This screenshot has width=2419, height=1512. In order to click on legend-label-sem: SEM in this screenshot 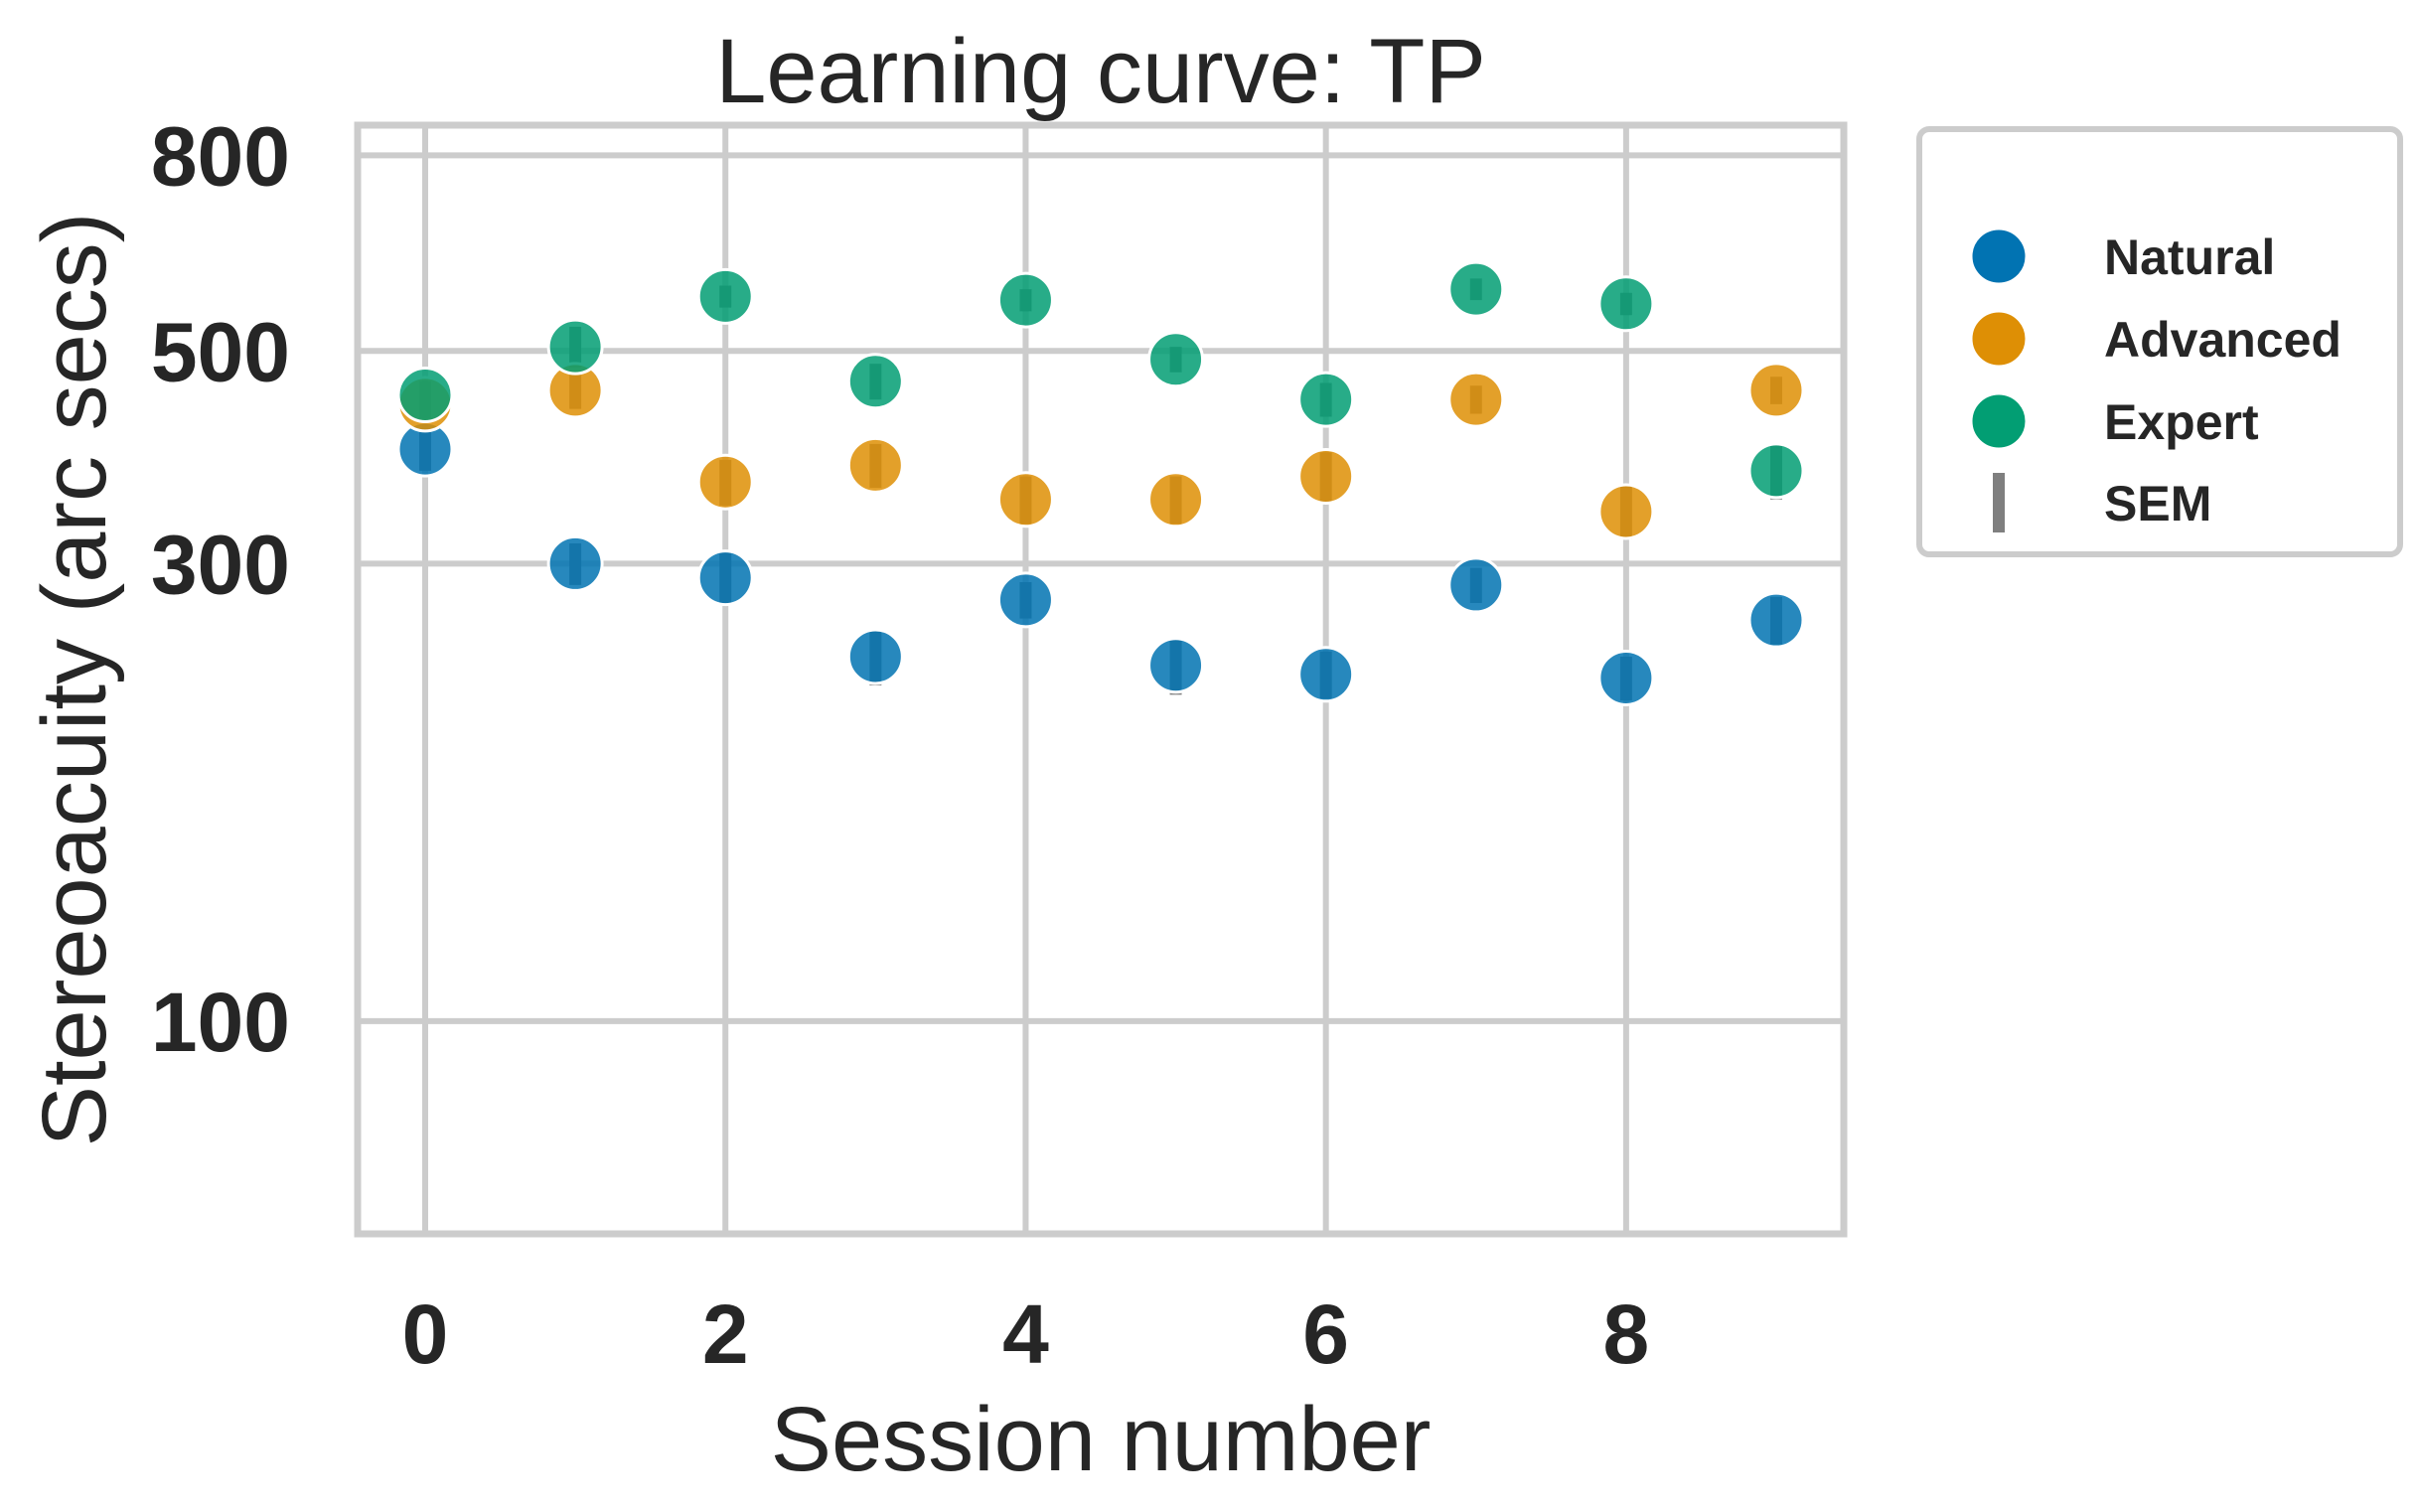, I will do `click(2157, 503)`.